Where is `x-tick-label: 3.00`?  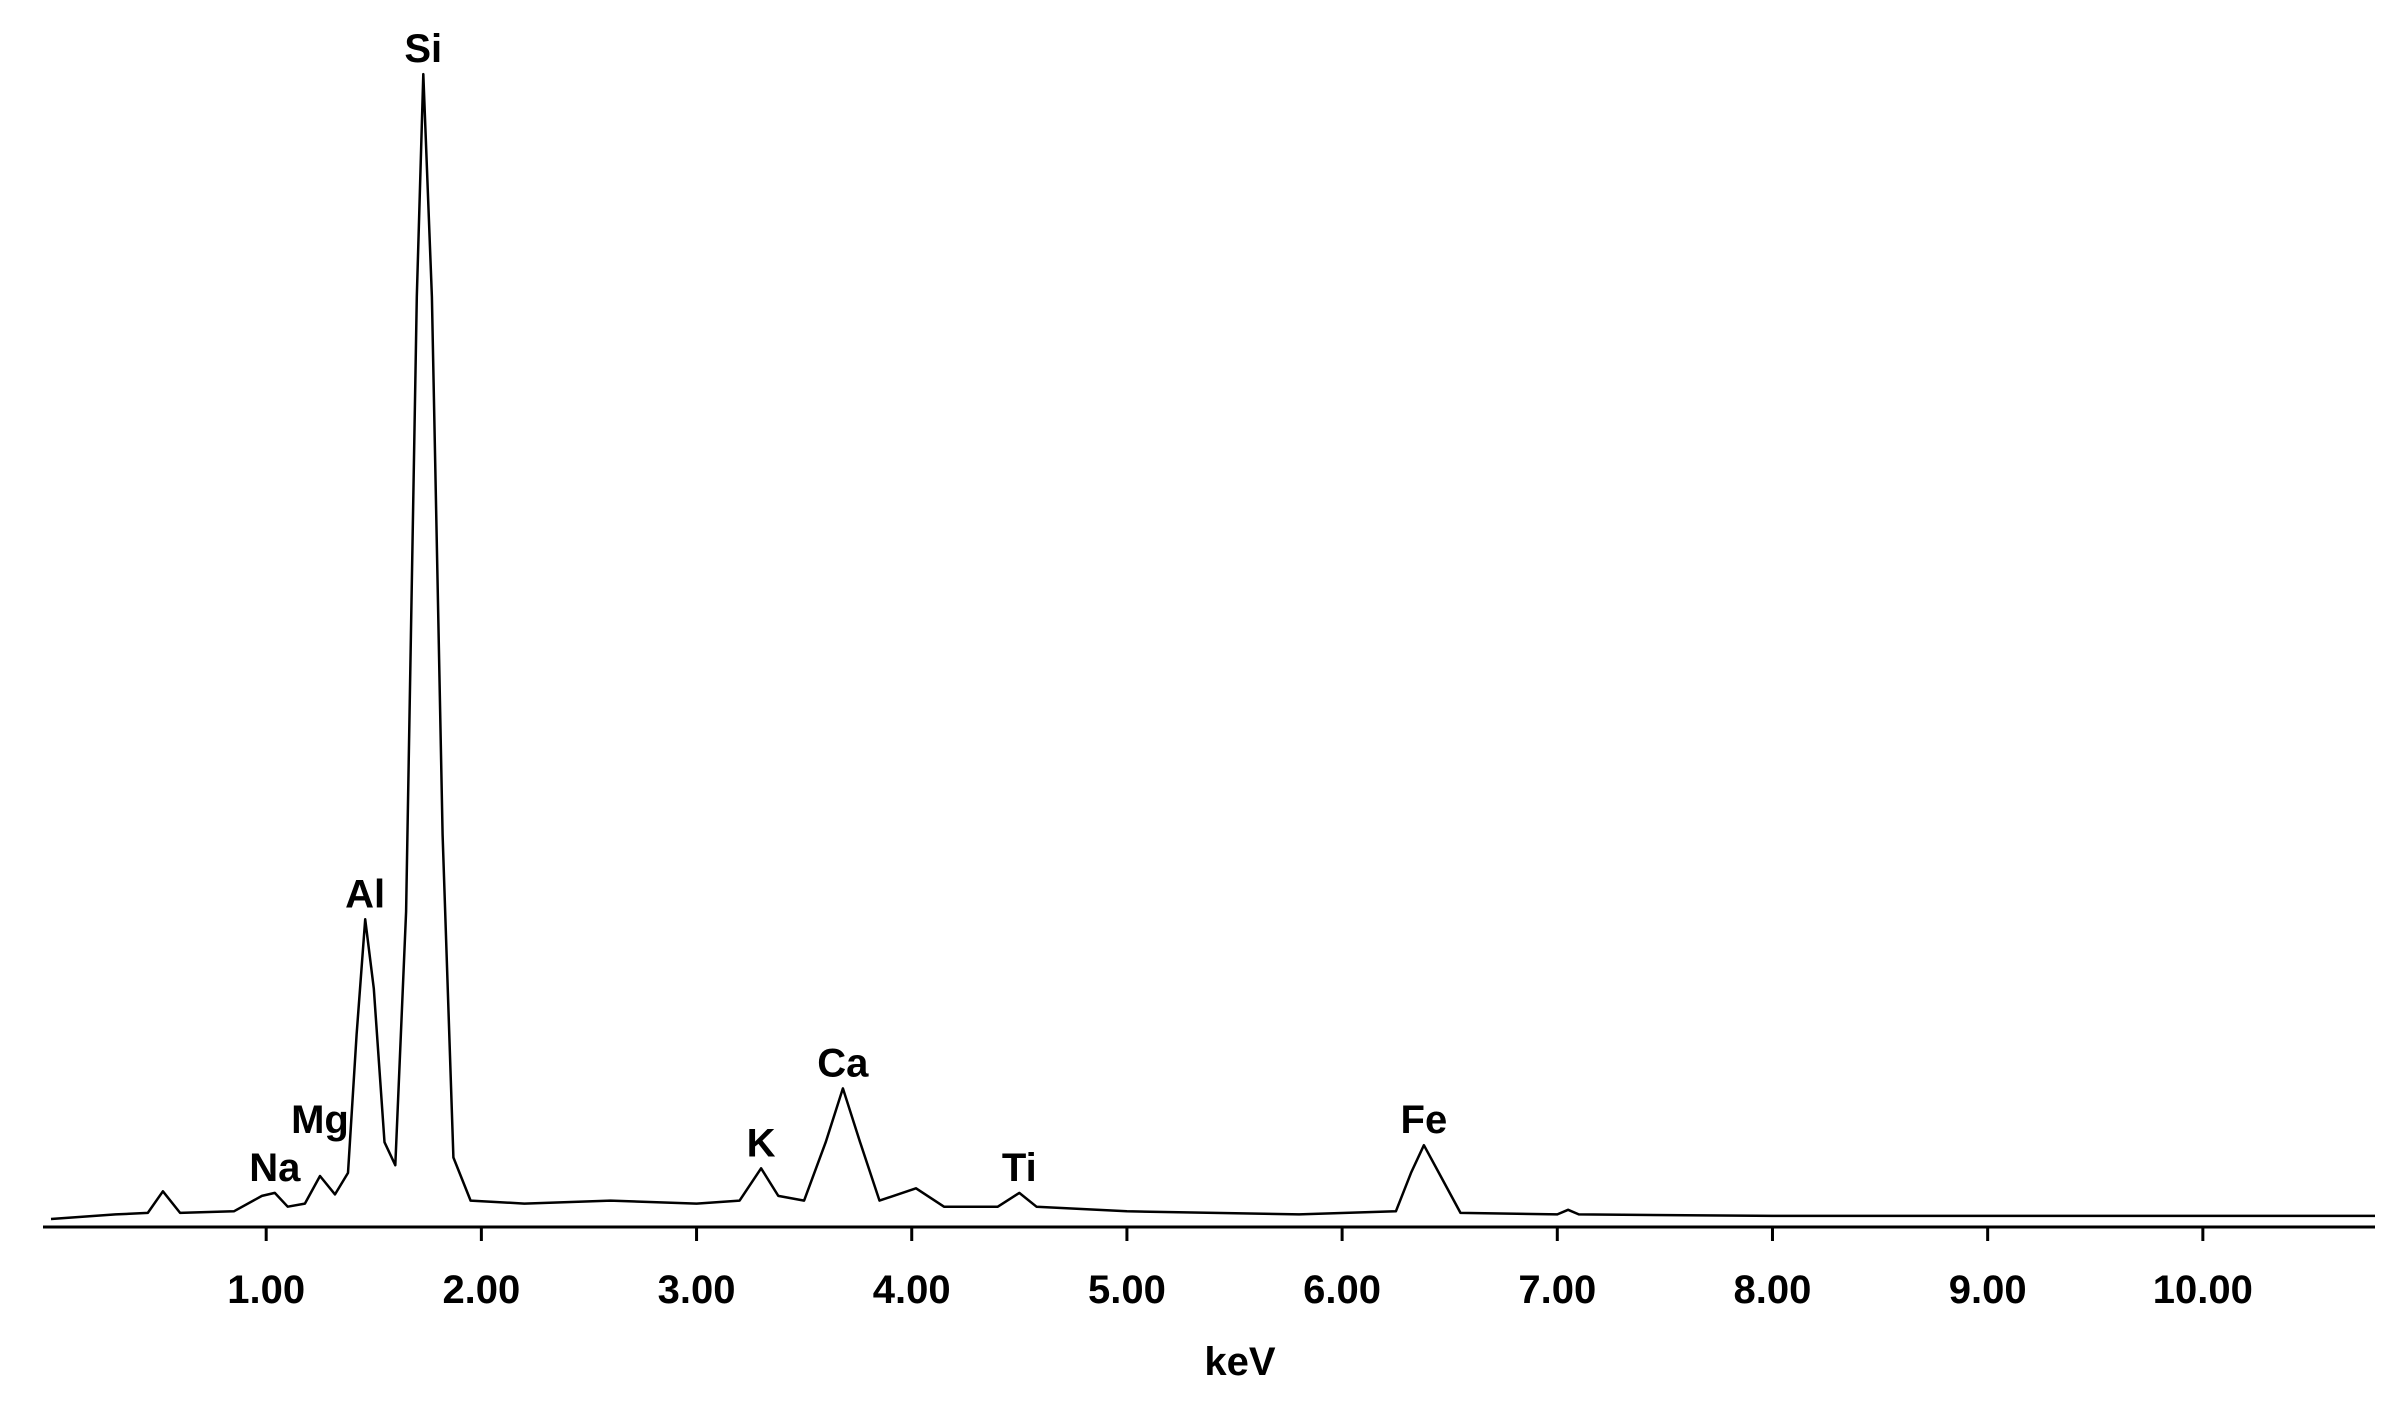 x-tick-label: 3.00 is located at coordinates (697, 1290).